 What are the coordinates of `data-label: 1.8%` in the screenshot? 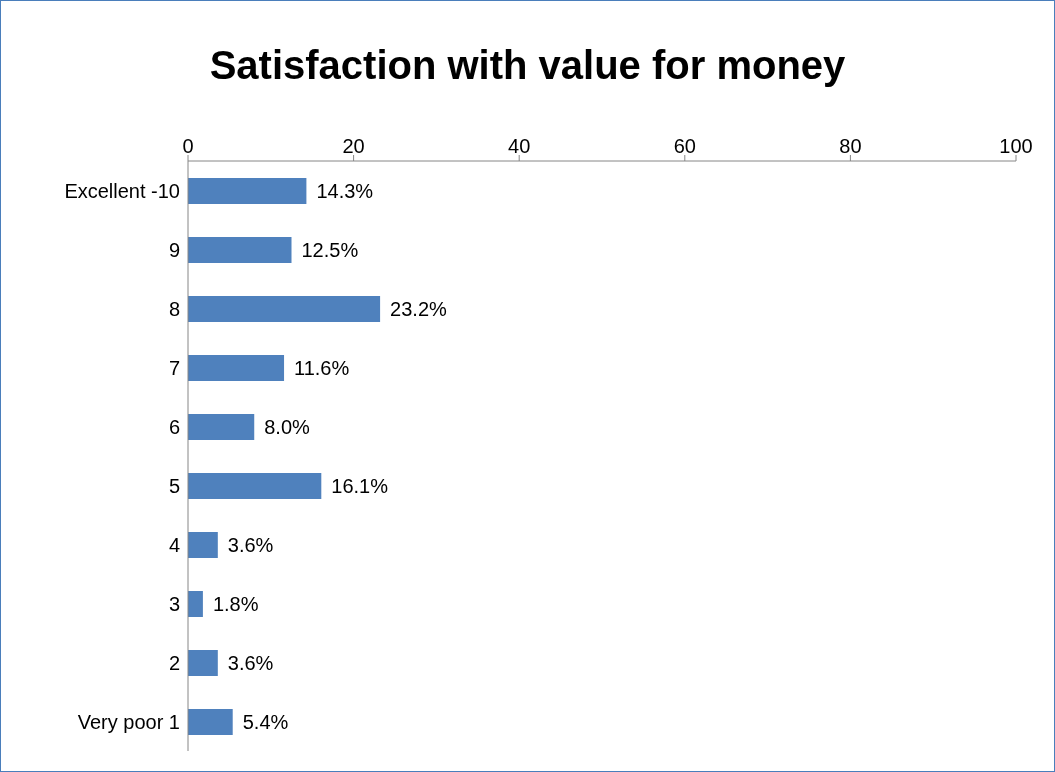 It's located at (235, 604).